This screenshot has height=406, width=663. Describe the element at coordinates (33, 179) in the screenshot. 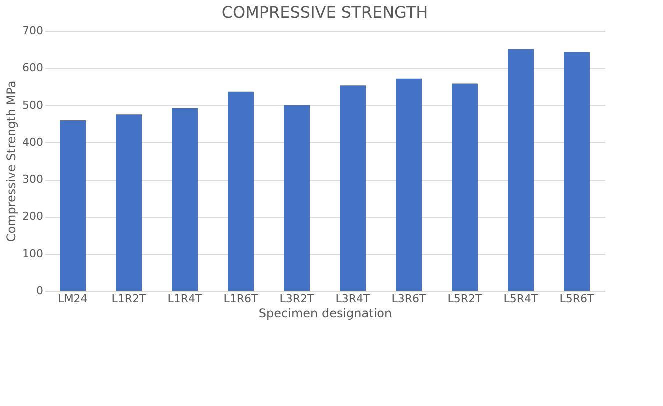

I see `y-tick-label: 300` at that location.